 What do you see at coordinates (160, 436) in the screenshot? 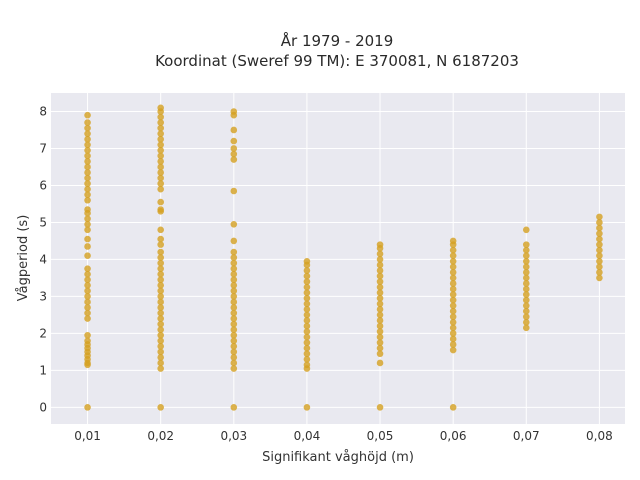
I see `x-tick-label: 0,02` at bounding box center [160, 436].